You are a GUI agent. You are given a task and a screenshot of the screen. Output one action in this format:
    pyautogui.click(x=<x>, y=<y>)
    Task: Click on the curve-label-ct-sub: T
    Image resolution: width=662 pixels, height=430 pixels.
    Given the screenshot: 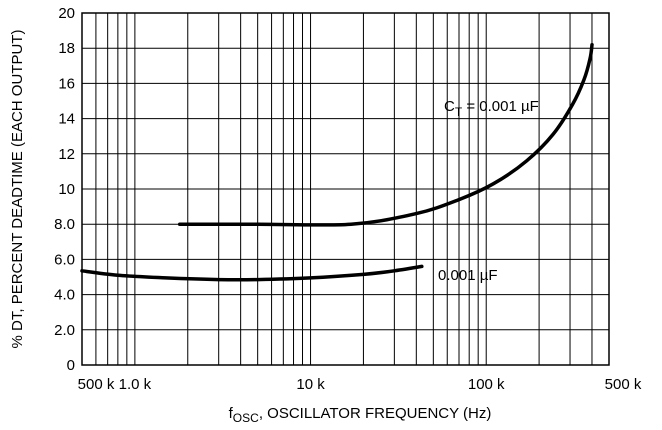 What is the action you would take?
    pyautogui.click(x=459, y=112)
    